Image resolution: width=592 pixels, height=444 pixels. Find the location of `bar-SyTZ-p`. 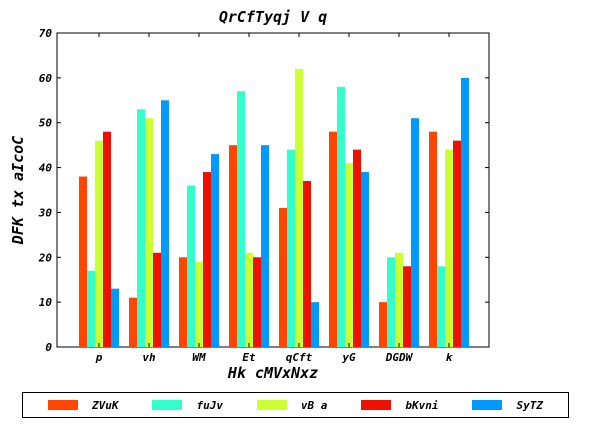

bar-SyTZ-p is located at coordinates (115, 317).